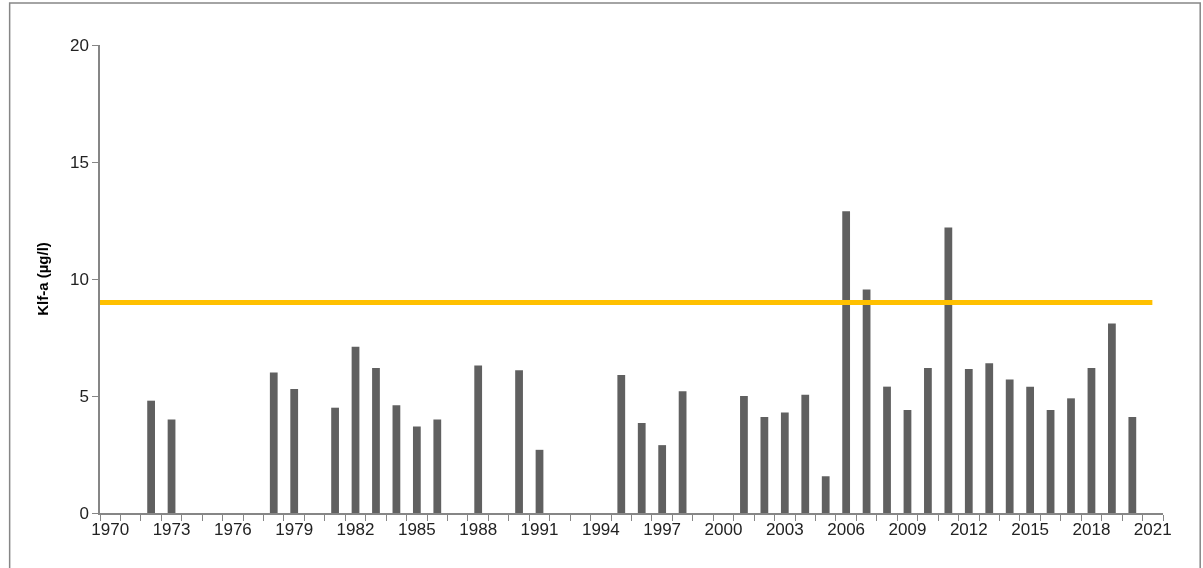 Image resolution: width=1203 pixels, height=568 pixels. What do you see at coordinates (907, 530) in the screenshot?
I see `x-tick-label: 2009` at bounding box center [907, 530].